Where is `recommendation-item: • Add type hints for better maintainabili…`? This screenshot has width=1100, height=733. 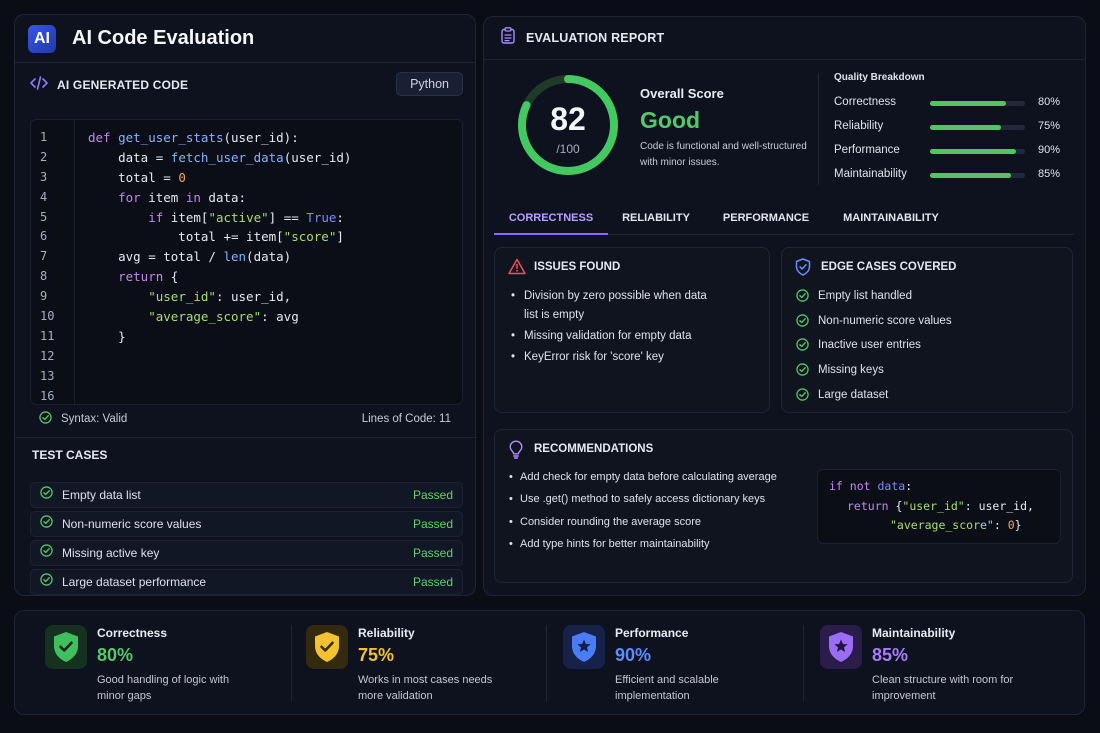 recommendation-item: • Add type hints for better maintainabili… is located at coordinates (609, 544).